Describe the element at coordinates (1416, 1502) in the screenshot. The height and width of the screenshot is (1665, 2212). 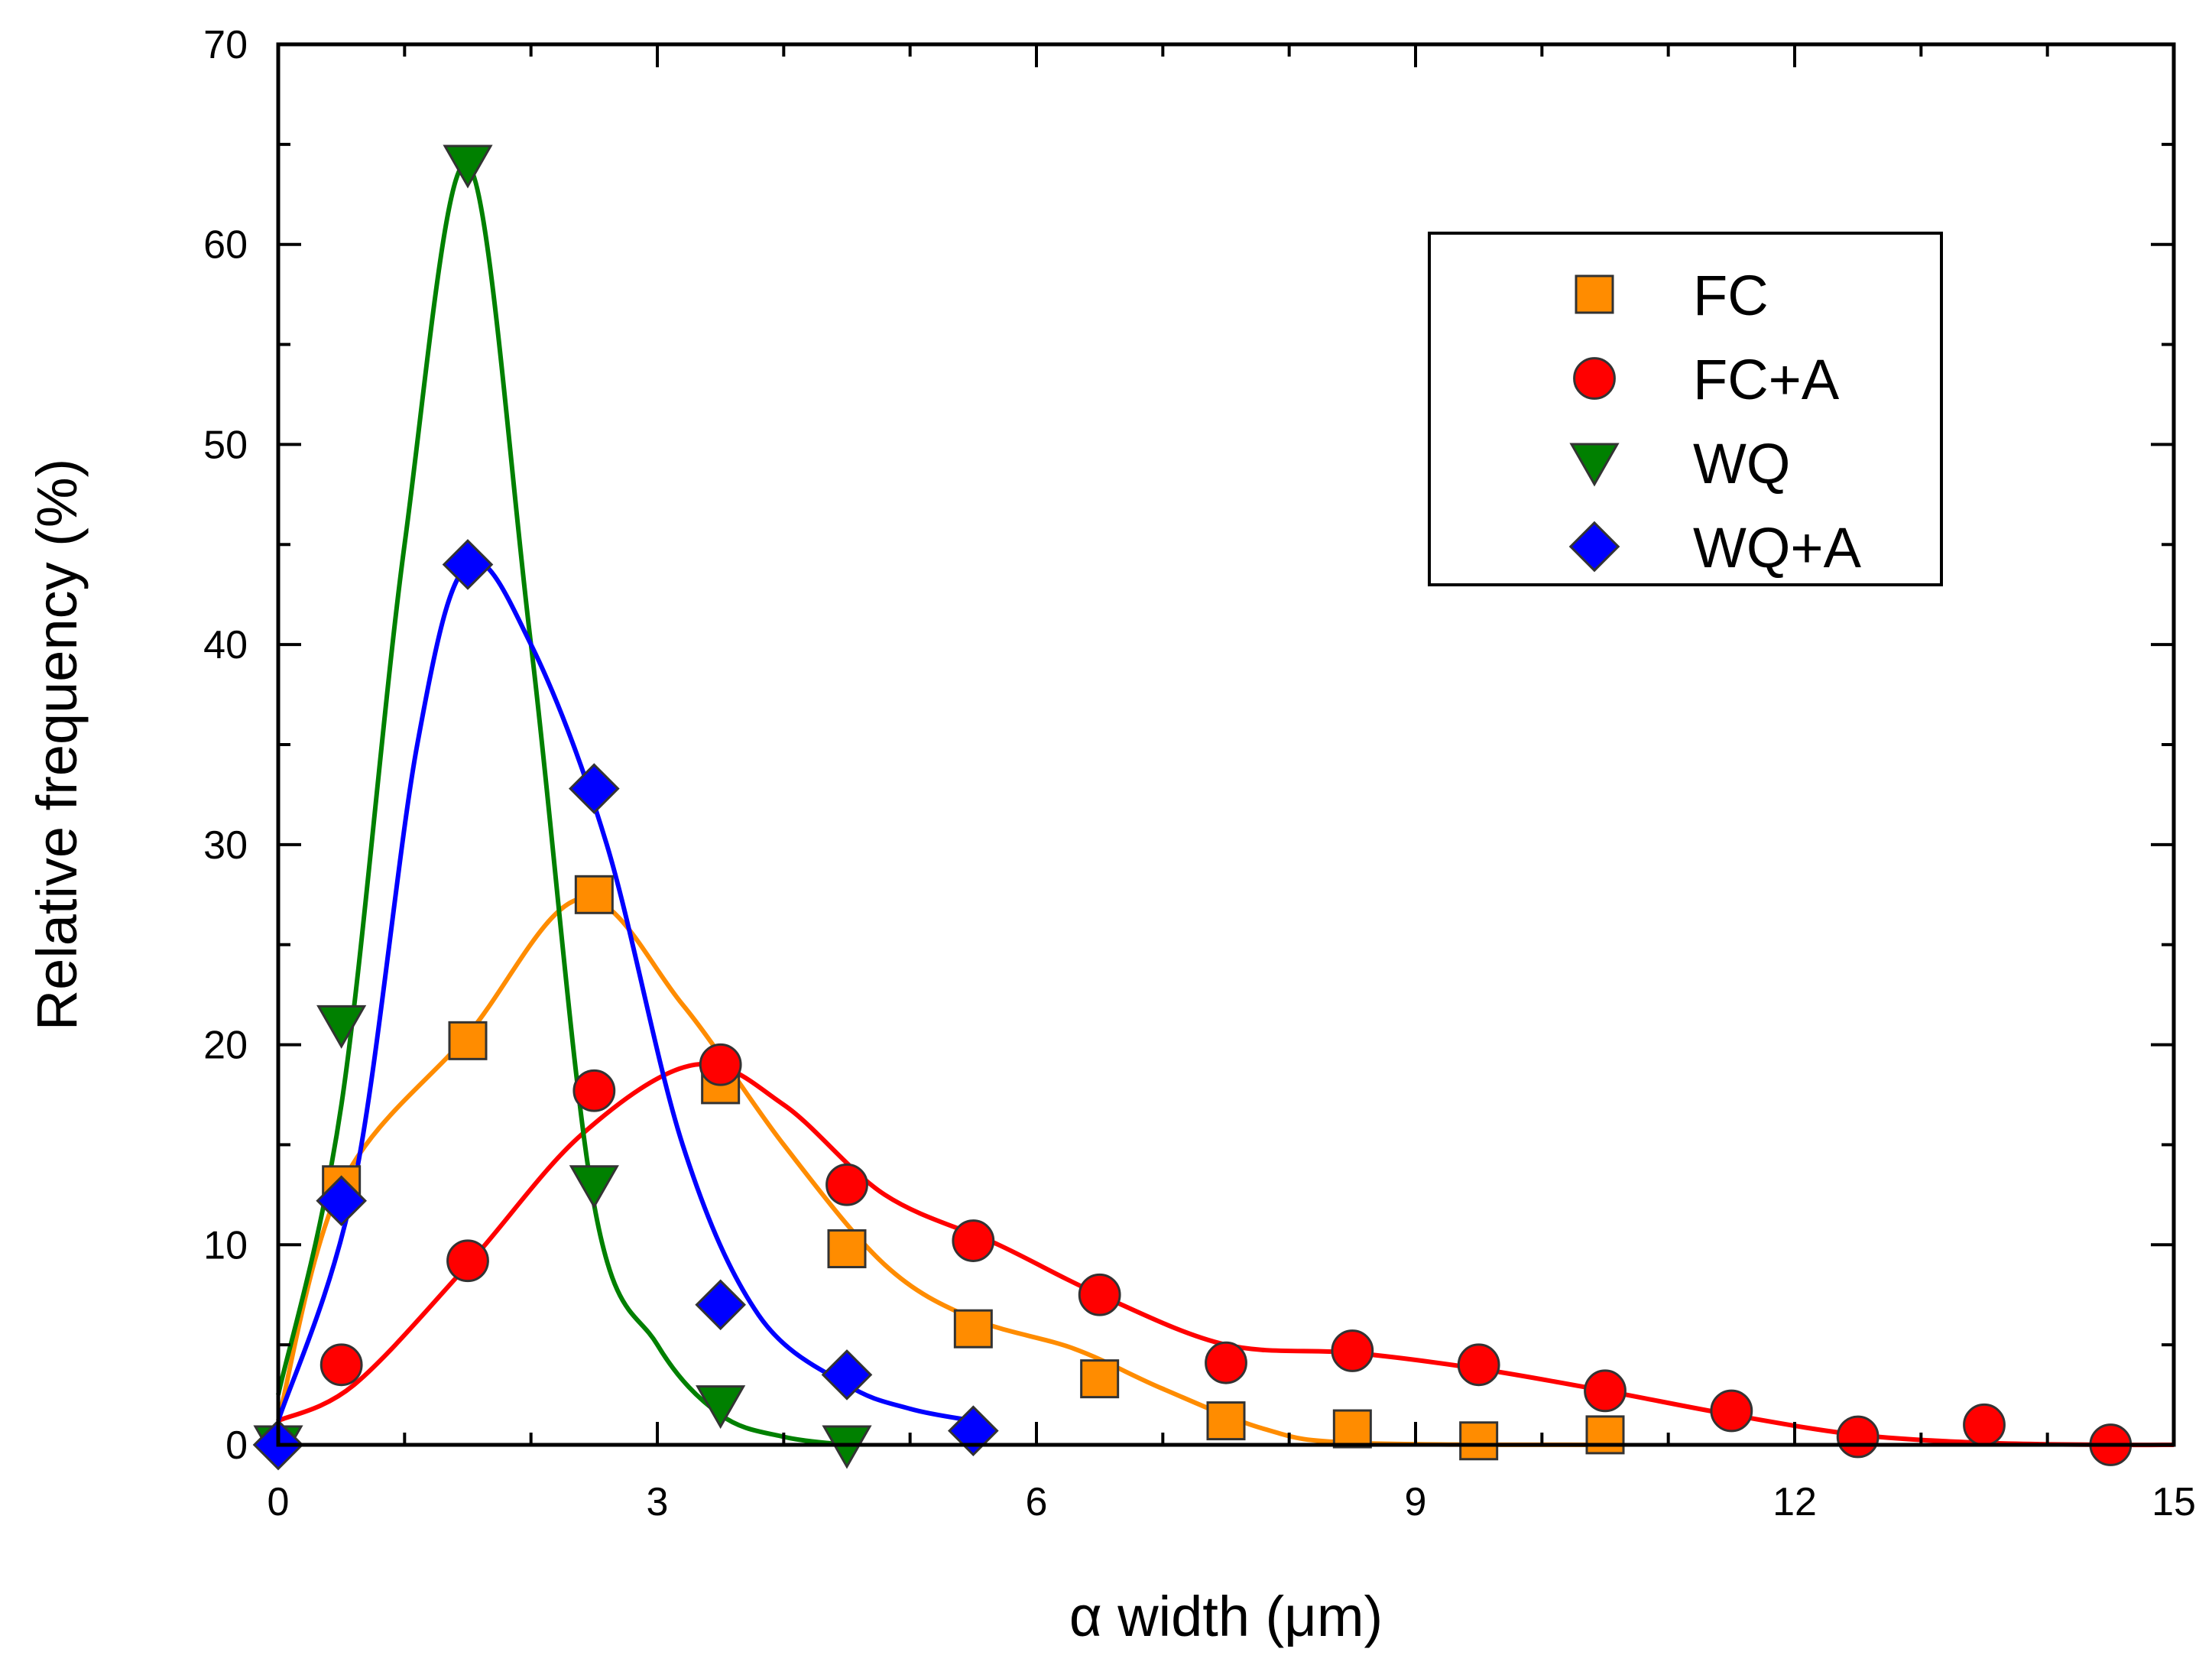
I see `x-tick-label: 9` at that location.